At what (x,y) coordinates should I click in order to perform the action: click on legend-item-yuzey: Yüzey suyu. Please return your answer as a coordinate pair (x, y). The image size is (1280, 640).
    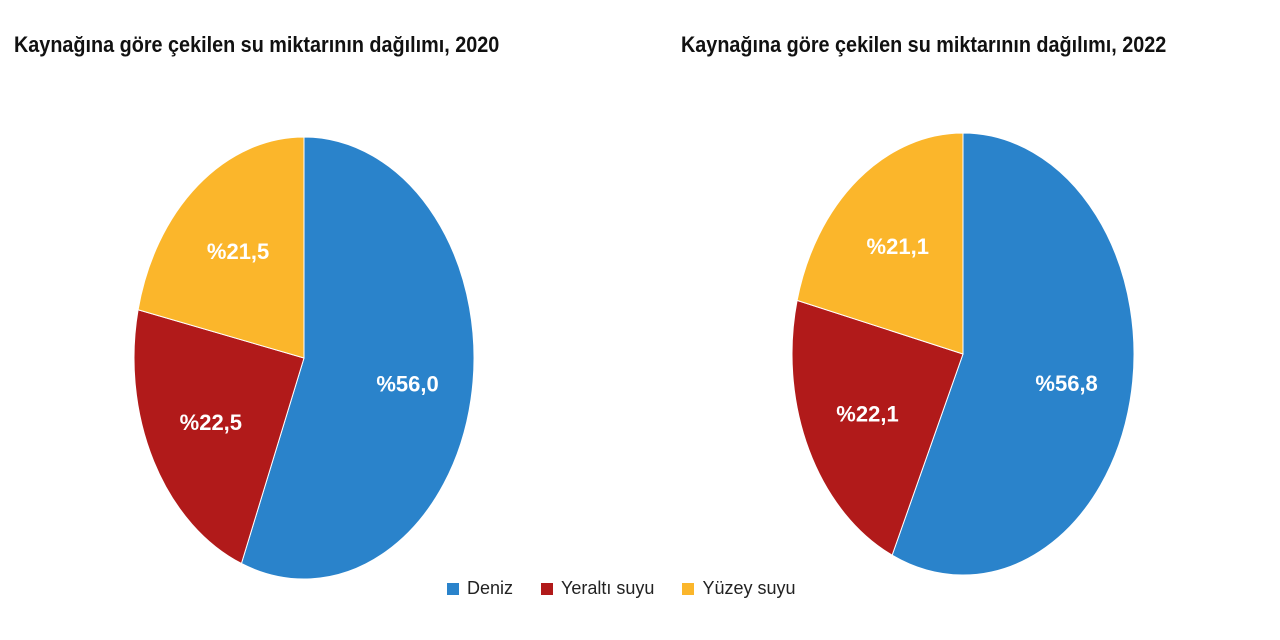
    Looking at the image, I should click on (739, 588).